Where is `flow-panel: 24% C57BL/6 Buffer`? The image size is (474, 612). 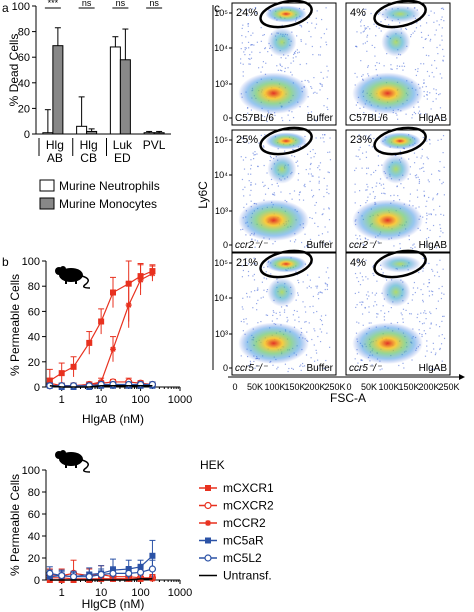
flow-panel: 24% C57BL/6 Buffer is located at coordinates (284, 63).